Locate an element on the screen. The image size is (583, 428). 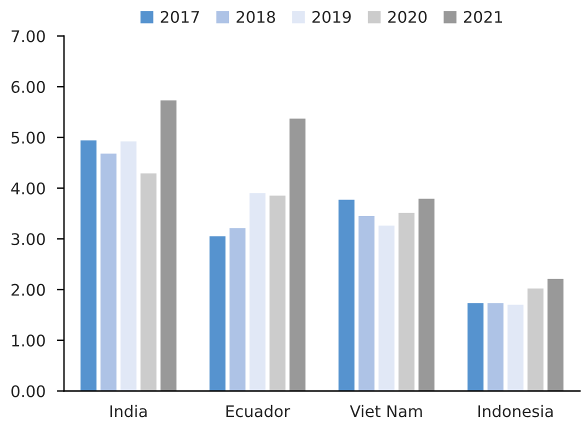
y-tick-label: 5.00 is located at coordinates (28, 138).